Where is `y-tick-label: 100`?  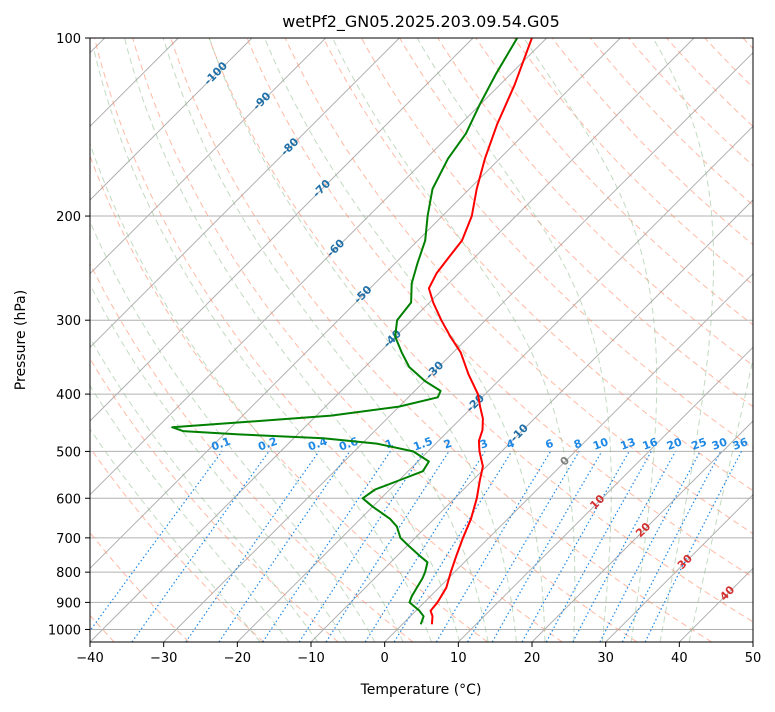
y-tick-label: 100 is located at coordinates (68, 39).